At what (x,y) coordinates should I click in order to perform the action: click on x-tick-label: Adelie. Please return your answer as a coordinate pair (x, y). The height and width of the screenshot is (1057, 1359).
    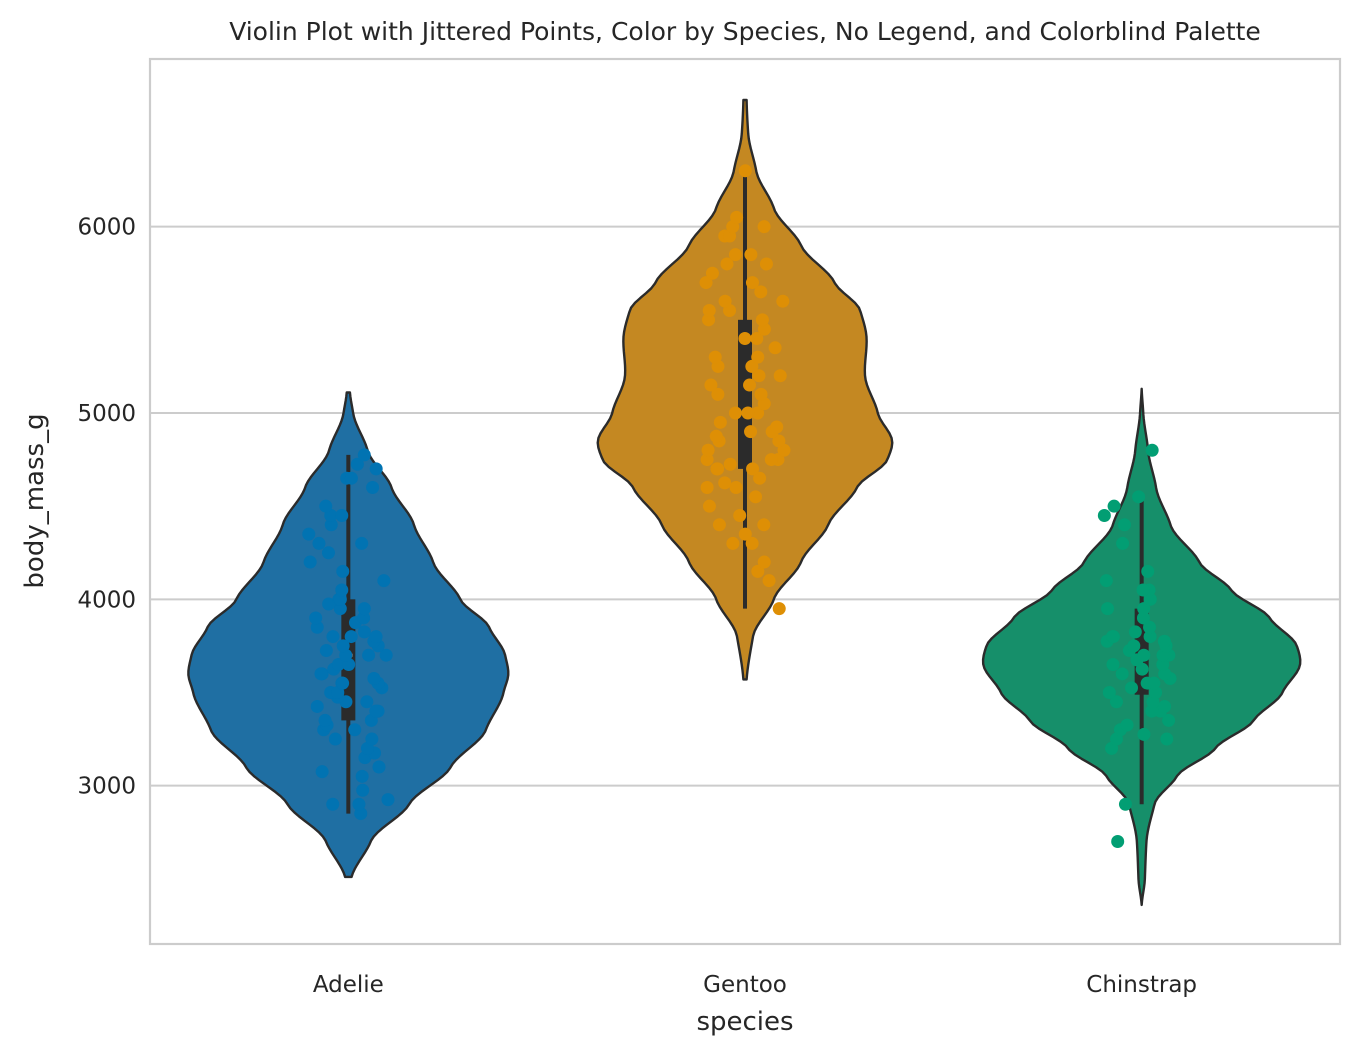
    Looking at the image, I should click on (348, 985).